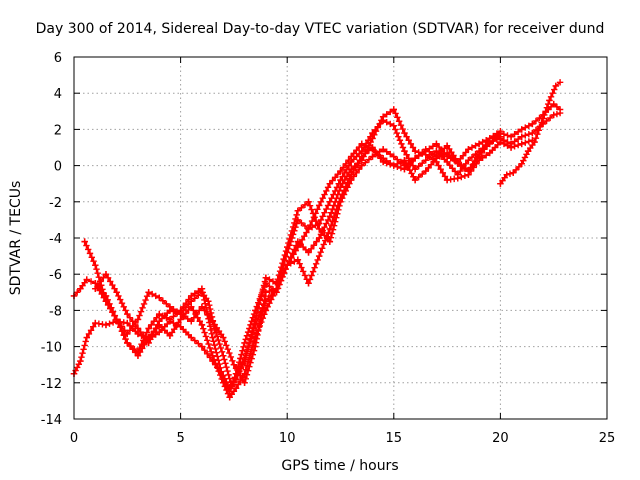 Image resolution: width=640 pixels, height=480 pixels. What do you see at coordinates (287, 438) in the screenshot?
I see `x-tick-label: 10` at bounding box center [287, 438].